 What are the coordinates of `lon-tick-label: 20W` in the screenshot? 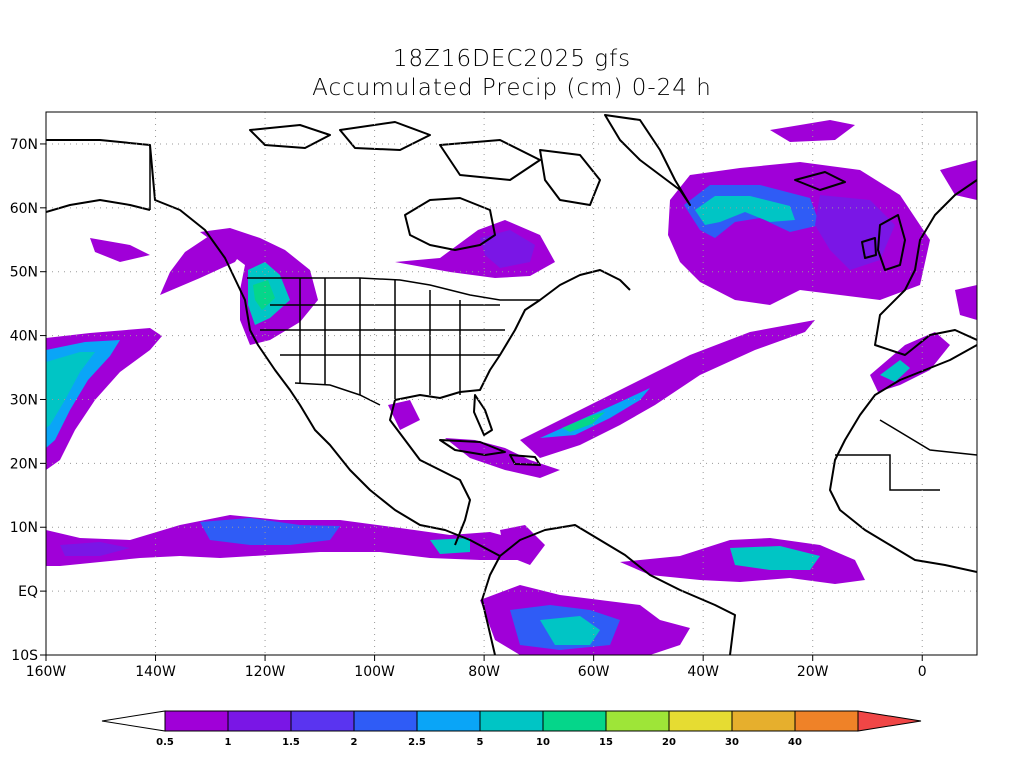 It's located at (813, 672).